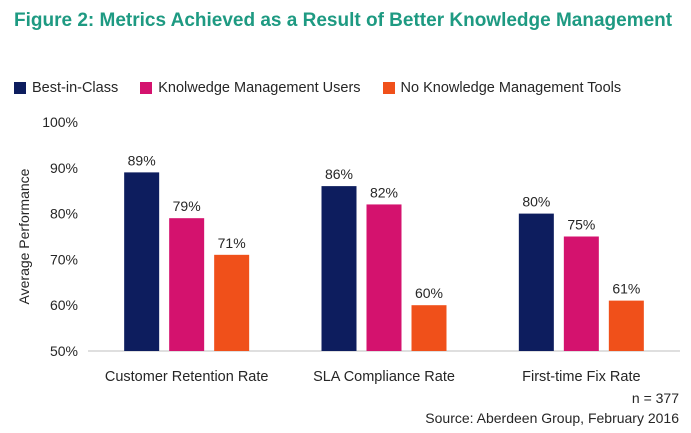  I want to click on data-label: 79%, so click(187, 206).